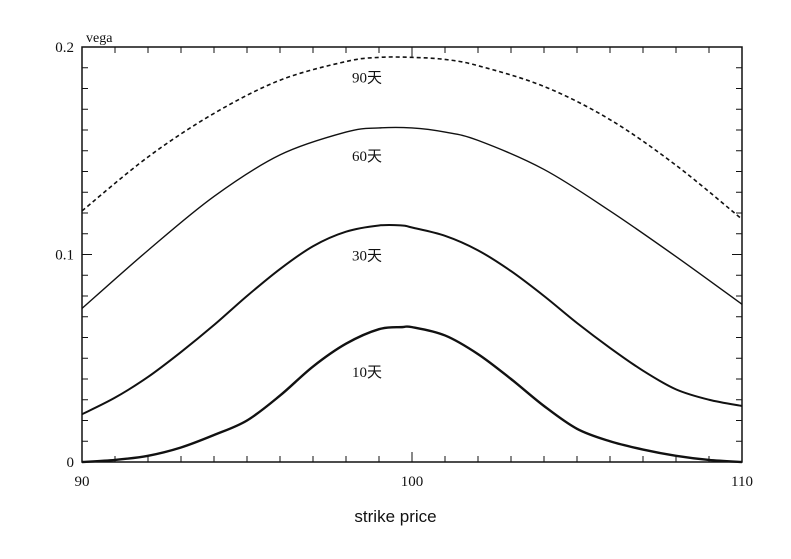  I want to click on x-tick-label: 110, so click(742, 482).